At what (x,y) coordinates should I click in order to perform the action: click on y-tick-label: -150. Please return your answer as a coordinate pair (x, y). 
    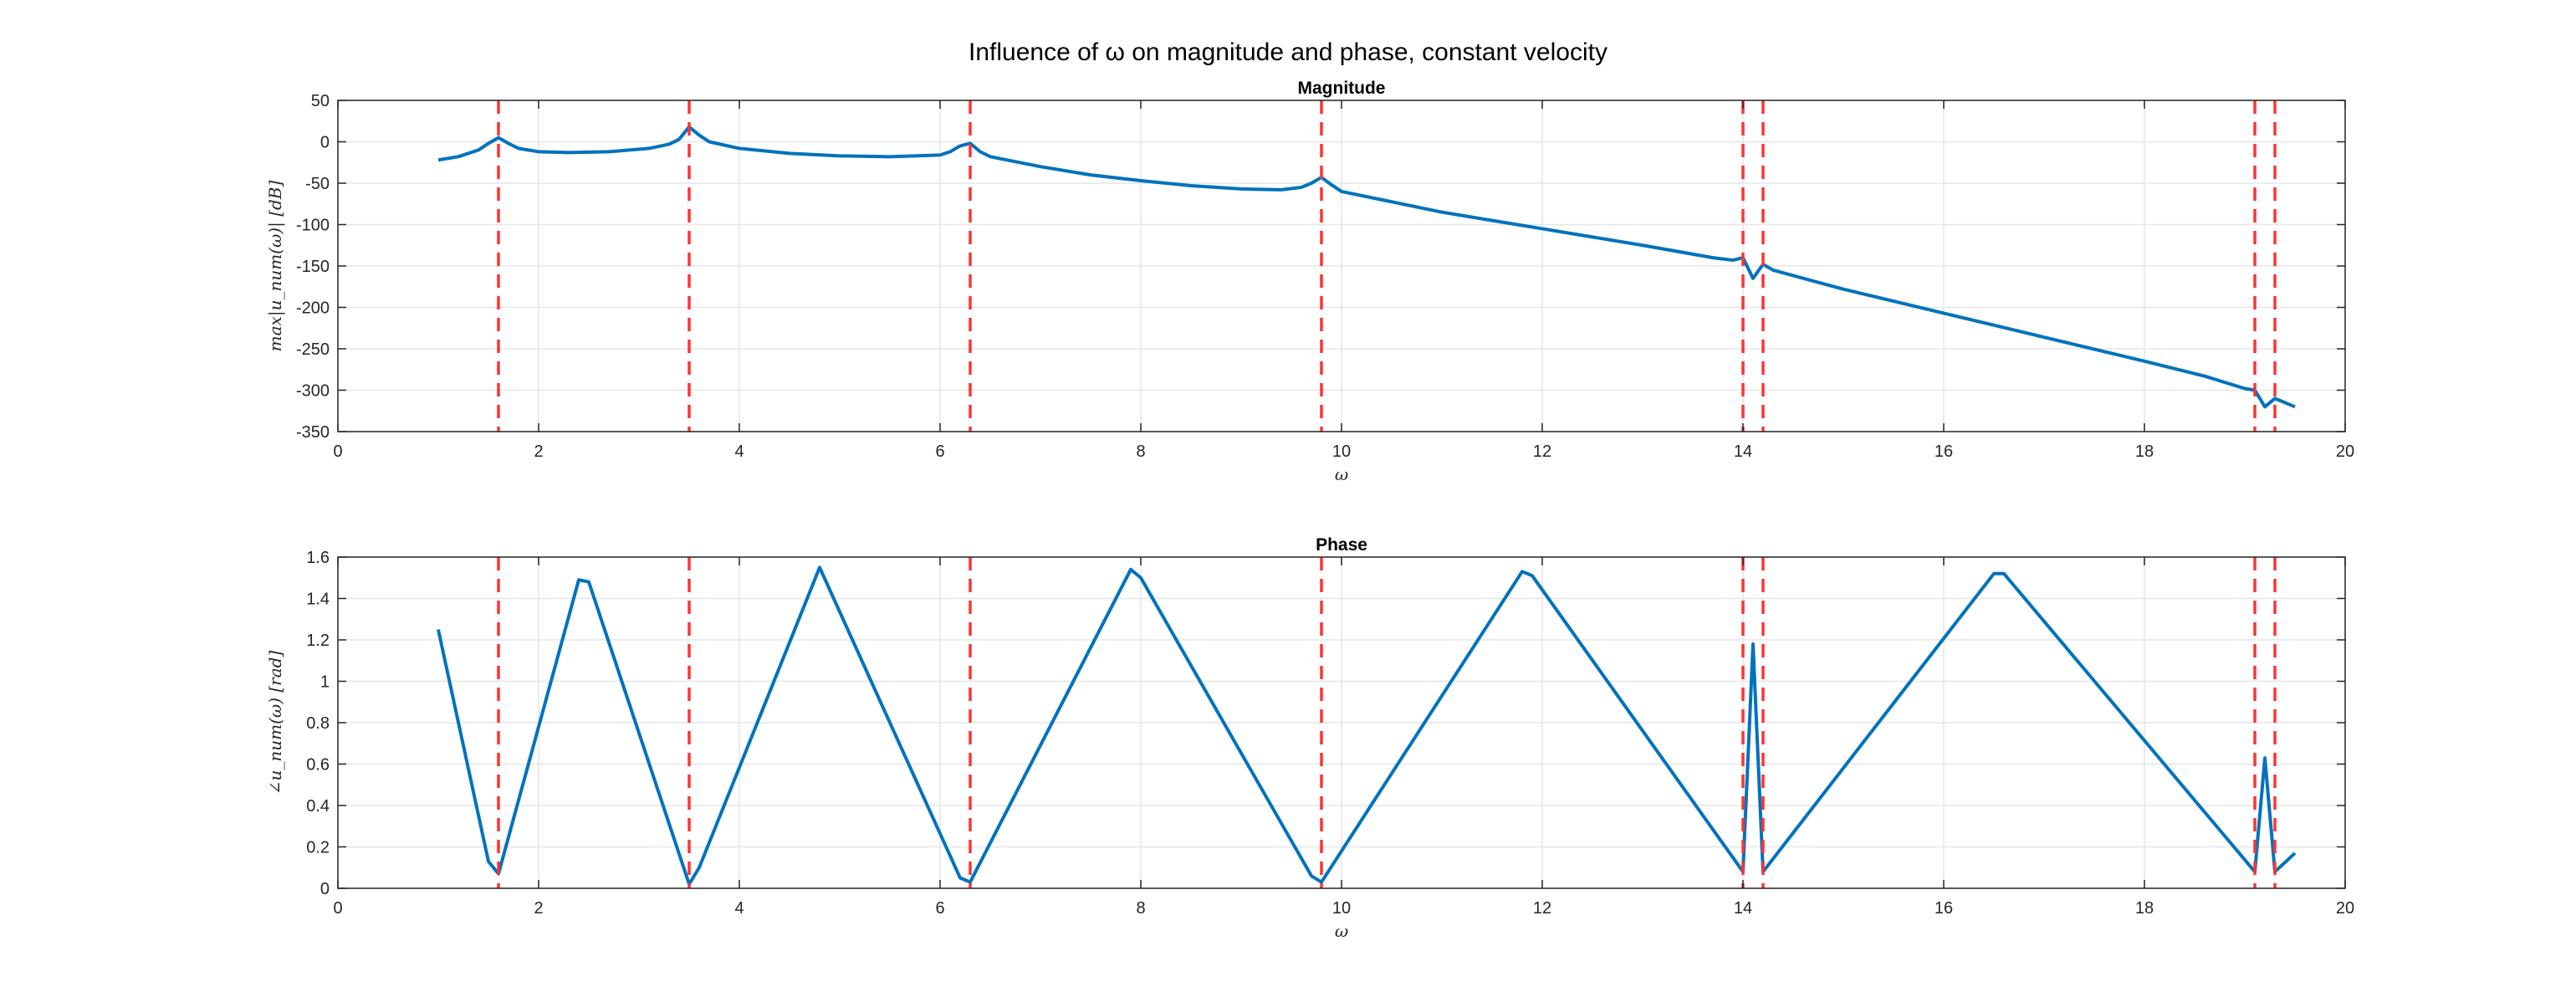
    Looking at the image, I should click on (313, 267).